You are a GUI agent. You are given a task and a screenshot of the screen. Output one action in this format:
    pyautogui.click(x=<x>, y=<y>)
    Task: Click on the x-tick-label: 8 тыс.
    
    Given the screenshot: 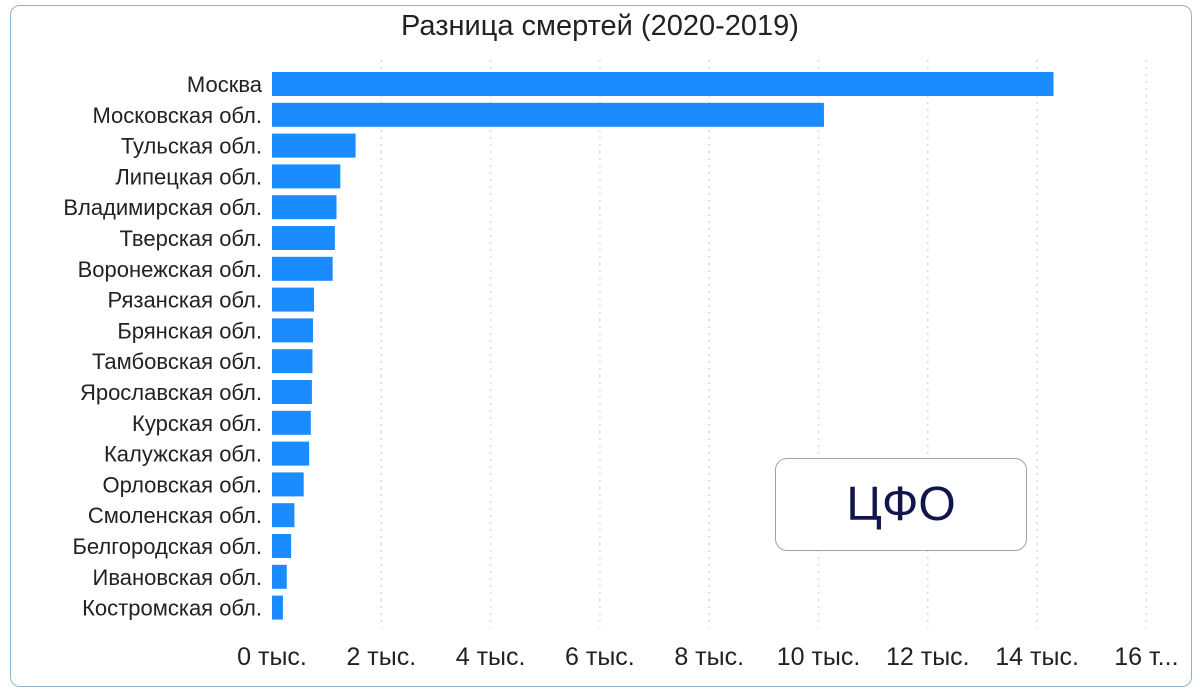 What is the action you would take?
    pyautogui.click(x=709, y=657)
    